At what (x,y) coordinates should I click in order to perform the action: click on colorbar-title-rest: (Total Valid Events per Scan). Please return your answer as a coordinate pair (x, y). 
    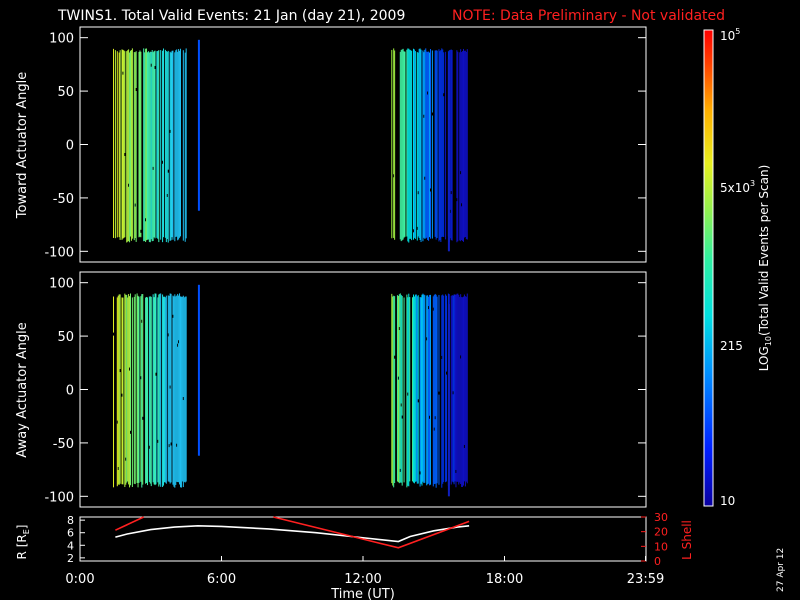
    Looking at the image, I should click on (764, 250).